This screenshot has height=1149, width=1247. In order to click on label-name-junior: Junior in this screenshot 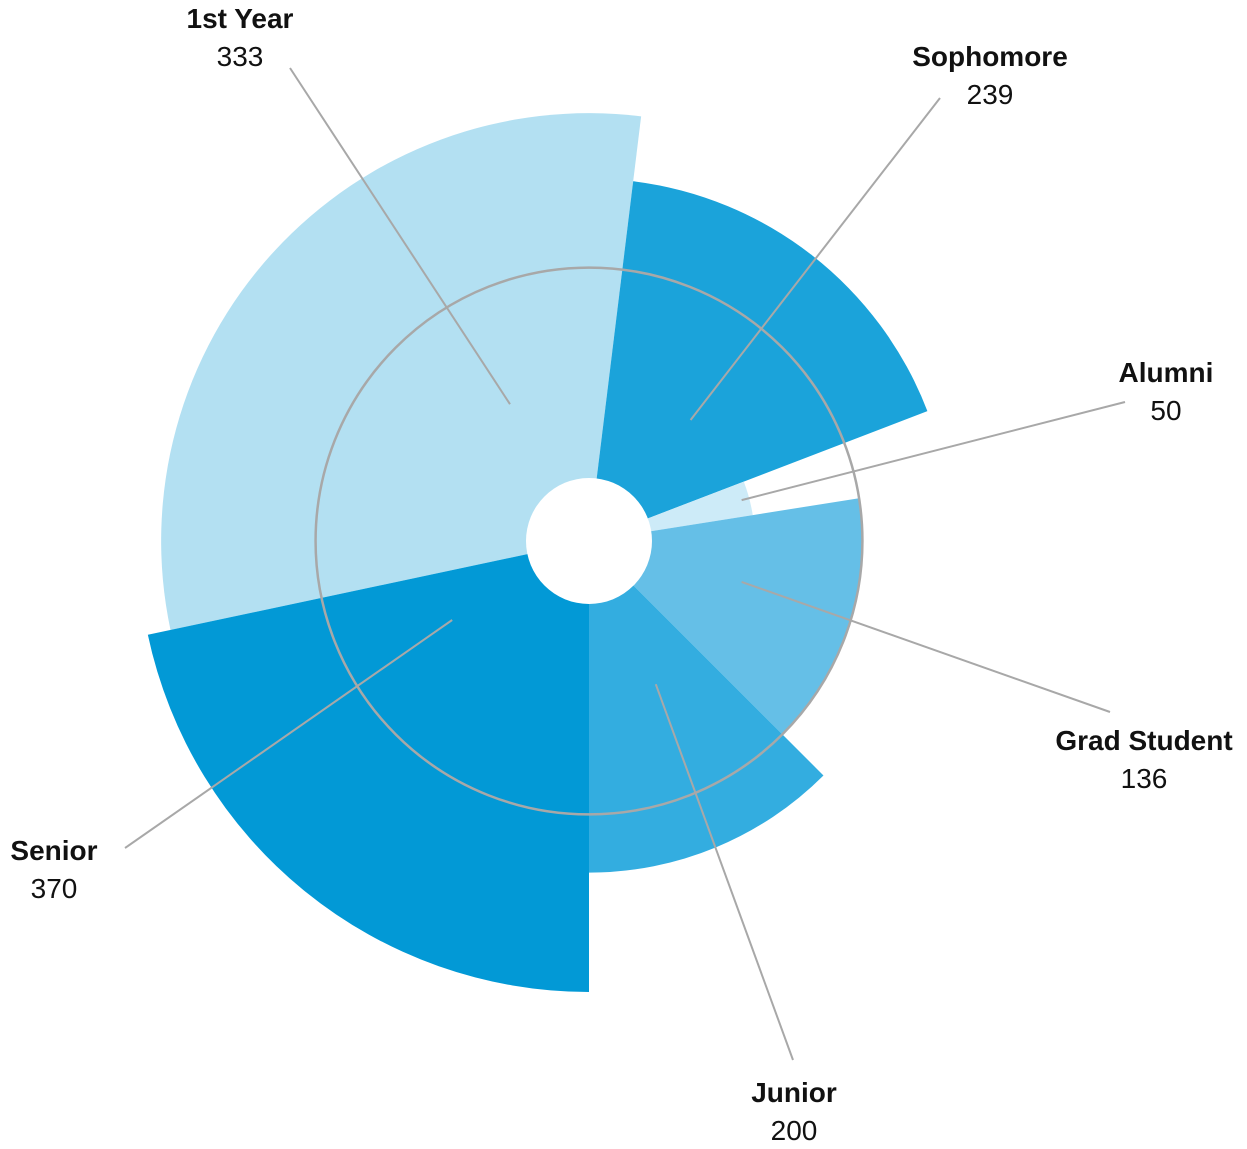, I will do `click(794, 1092)`.